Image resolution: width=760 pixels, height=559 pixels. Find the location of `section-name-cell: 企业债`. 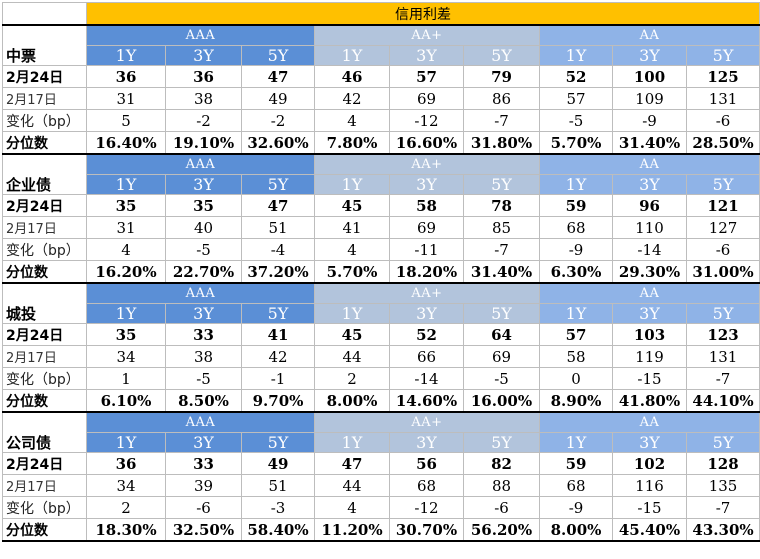

section-name-cell: 企业债 is located at coordinates (44, 174).